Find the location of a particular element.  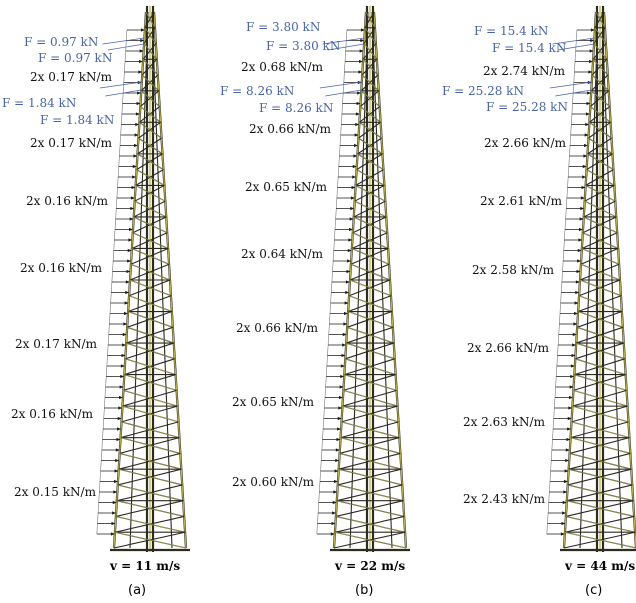

distributed-load-label: 2x 2.66 kN/m is located at coordinates (525, 143).